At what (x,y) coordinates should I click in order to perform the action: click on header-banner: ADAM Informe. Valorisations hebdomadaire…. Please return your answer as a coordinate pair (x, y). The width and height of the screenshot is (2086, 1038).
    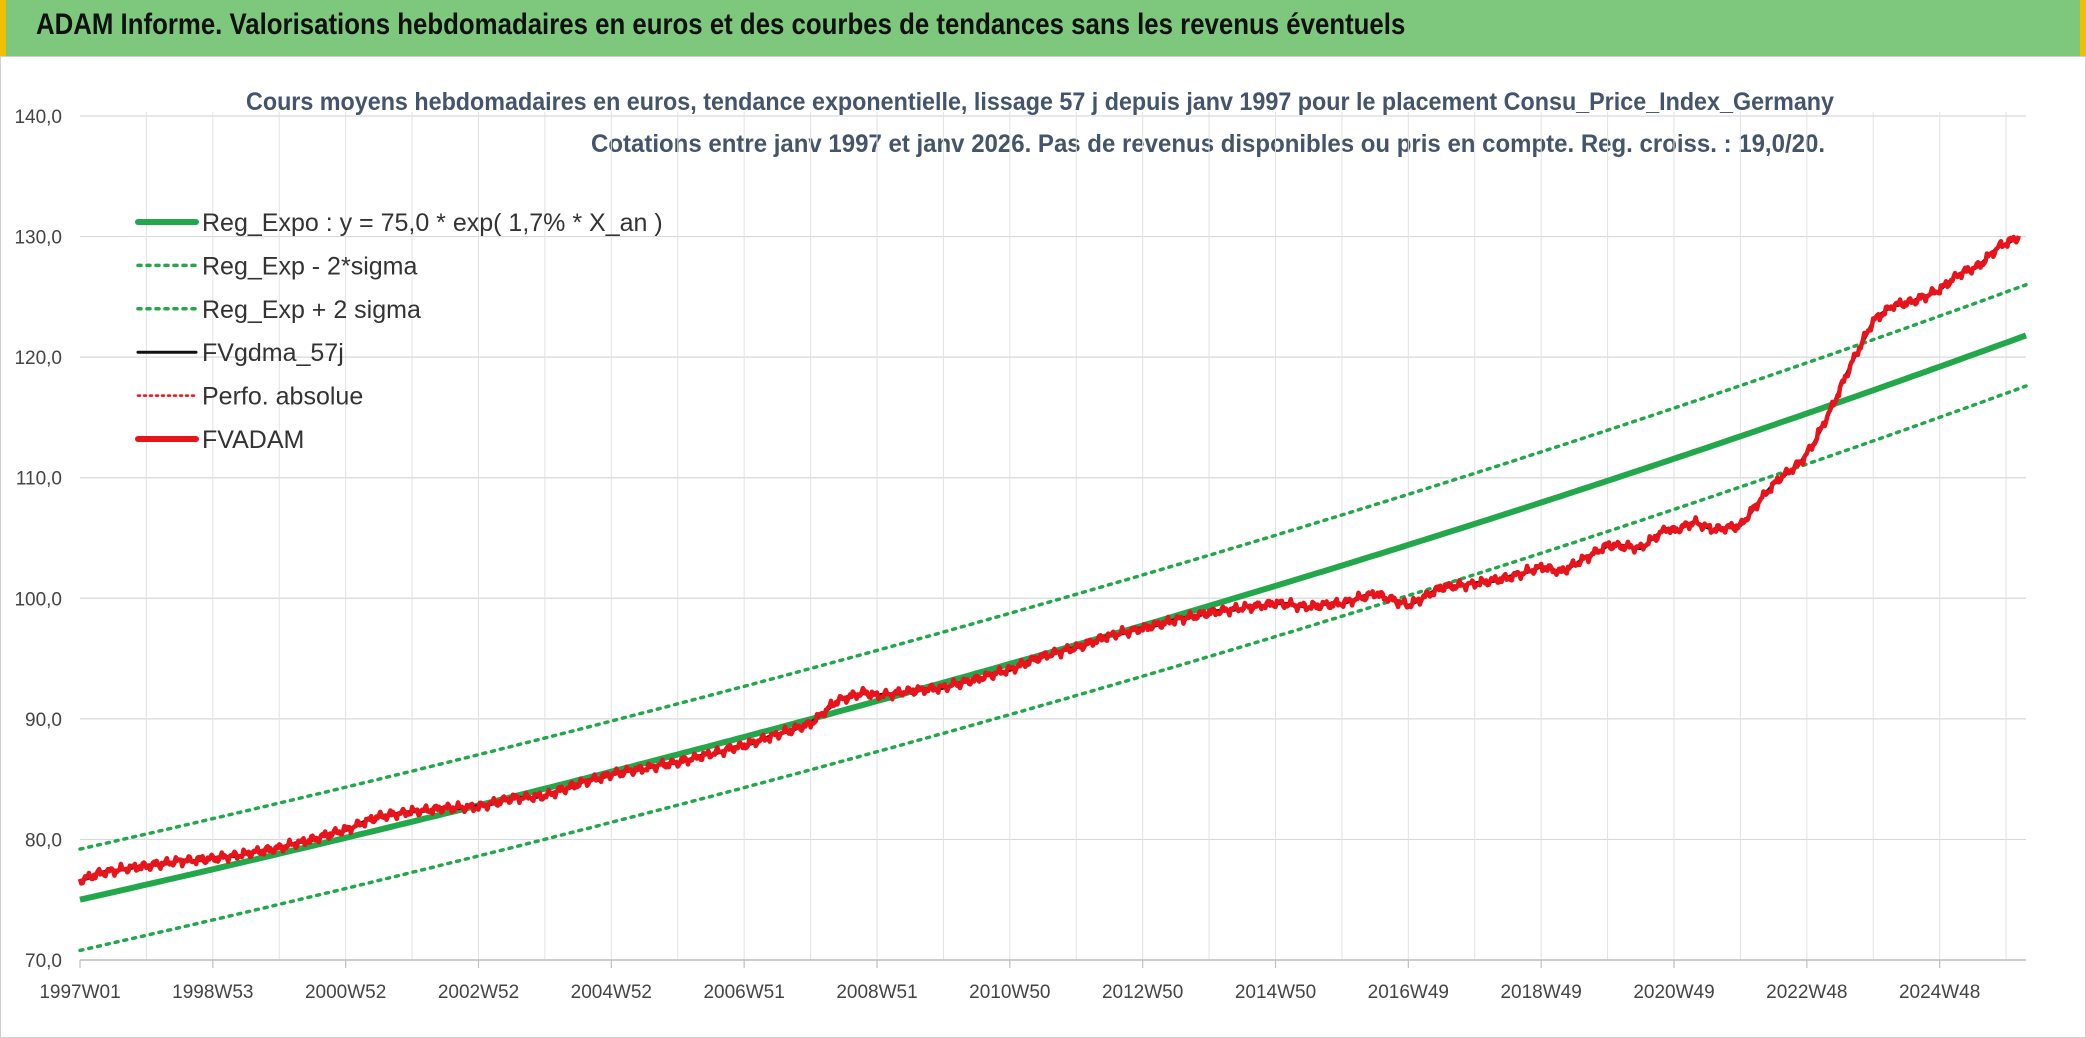
    Looking at the image, I should click on (1043, 28).